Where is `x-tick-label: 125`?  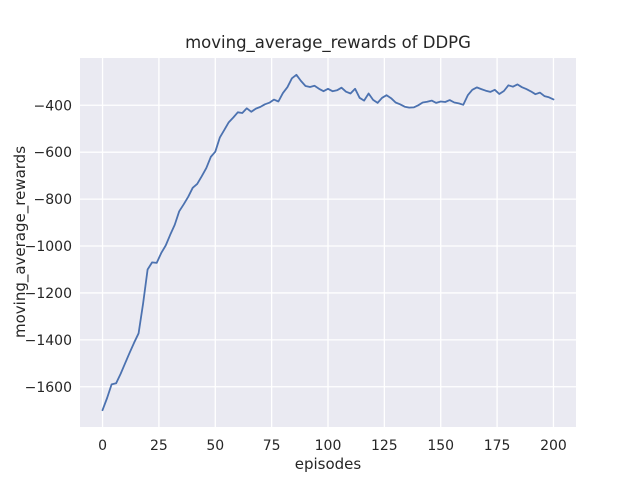
x-tick-label: 125 is located at coordinates (384, 446).